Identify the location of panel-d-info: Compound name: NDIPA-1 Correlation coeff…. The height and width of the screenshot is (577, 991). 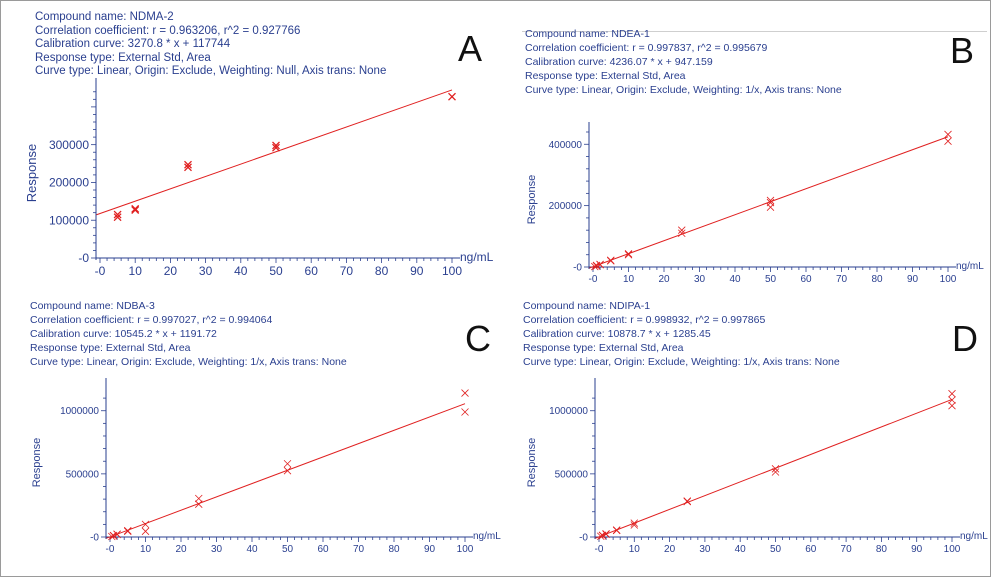
(681, 334).